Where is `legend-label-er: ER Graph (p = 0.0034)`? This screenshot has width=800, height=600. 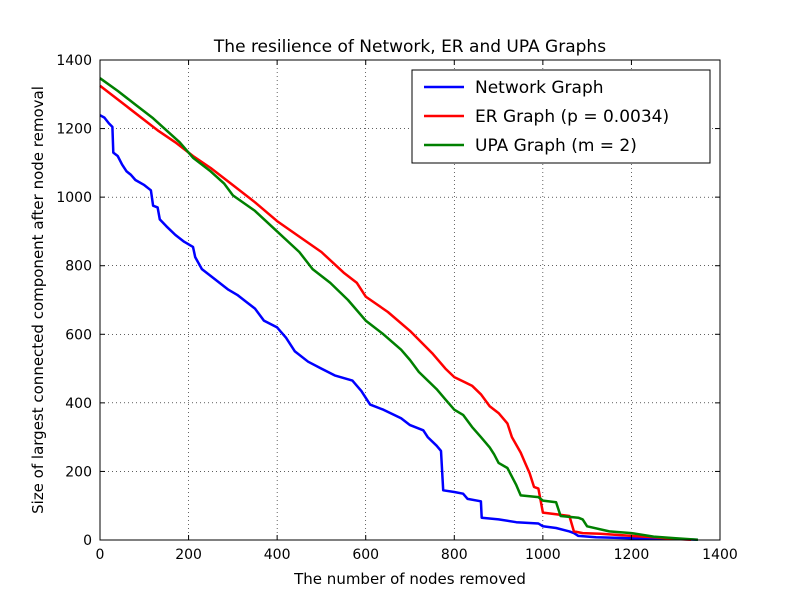
legend-label-er: ER Graph (p = 0.0034) is located at coordinates (572, 117).